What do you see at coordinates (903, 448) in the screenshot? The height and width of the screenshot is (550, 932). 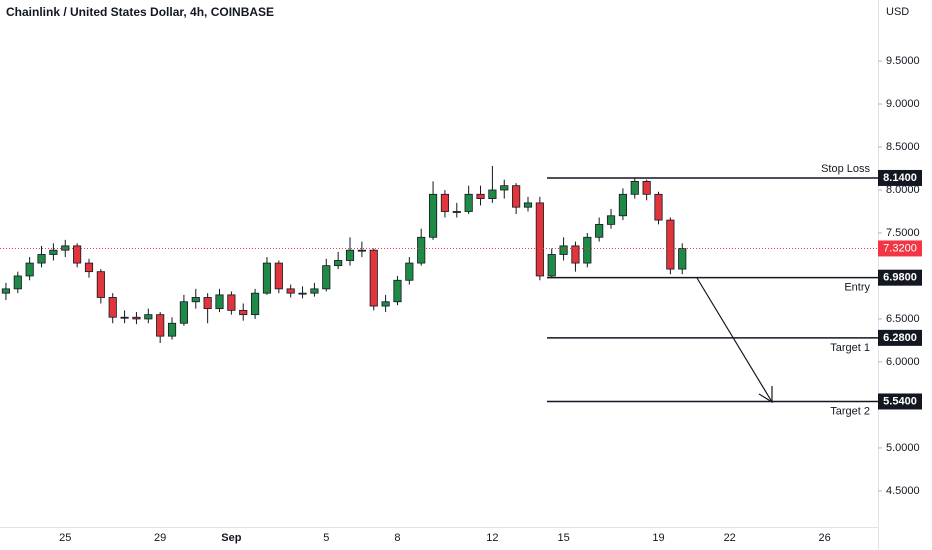 I see `y-tick-label: 5.0000` at bounding box center [903, 448].